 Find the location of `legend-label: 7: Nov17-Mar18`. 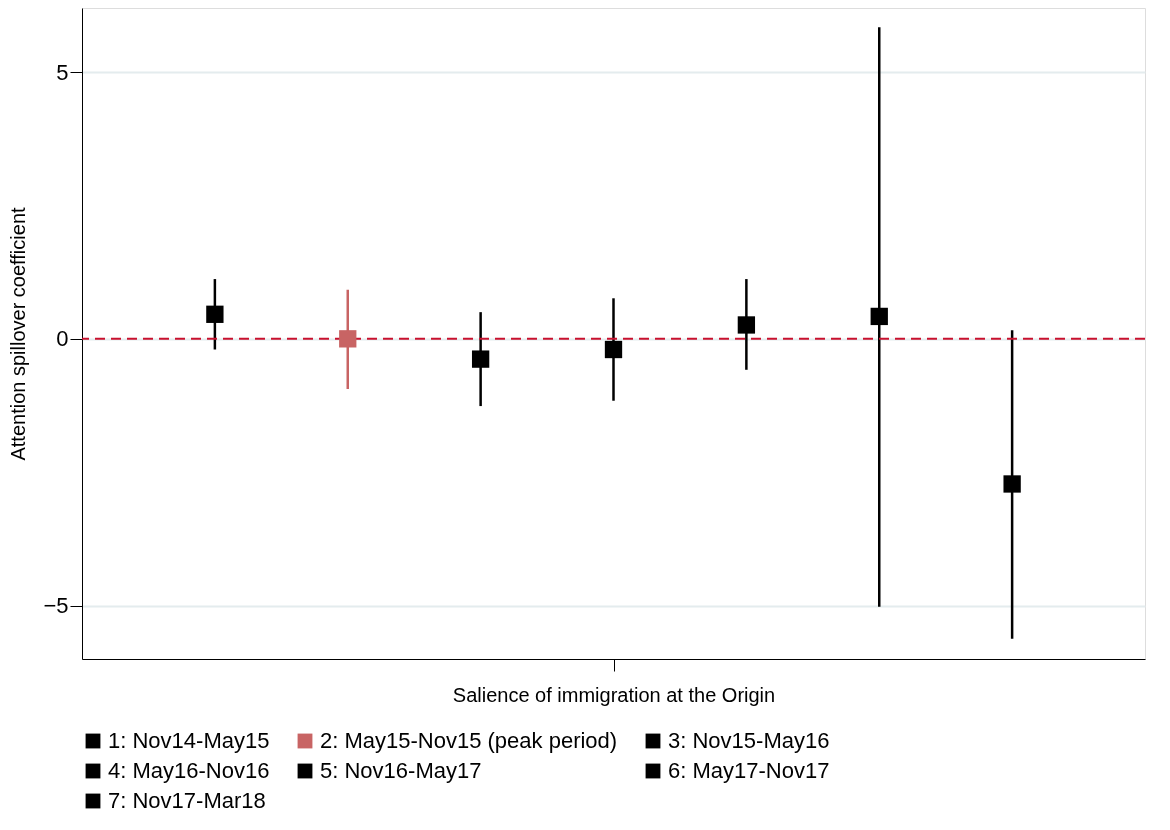

legend-label: 7: Nov17-Mar18 is located at coordinates (187, 800).